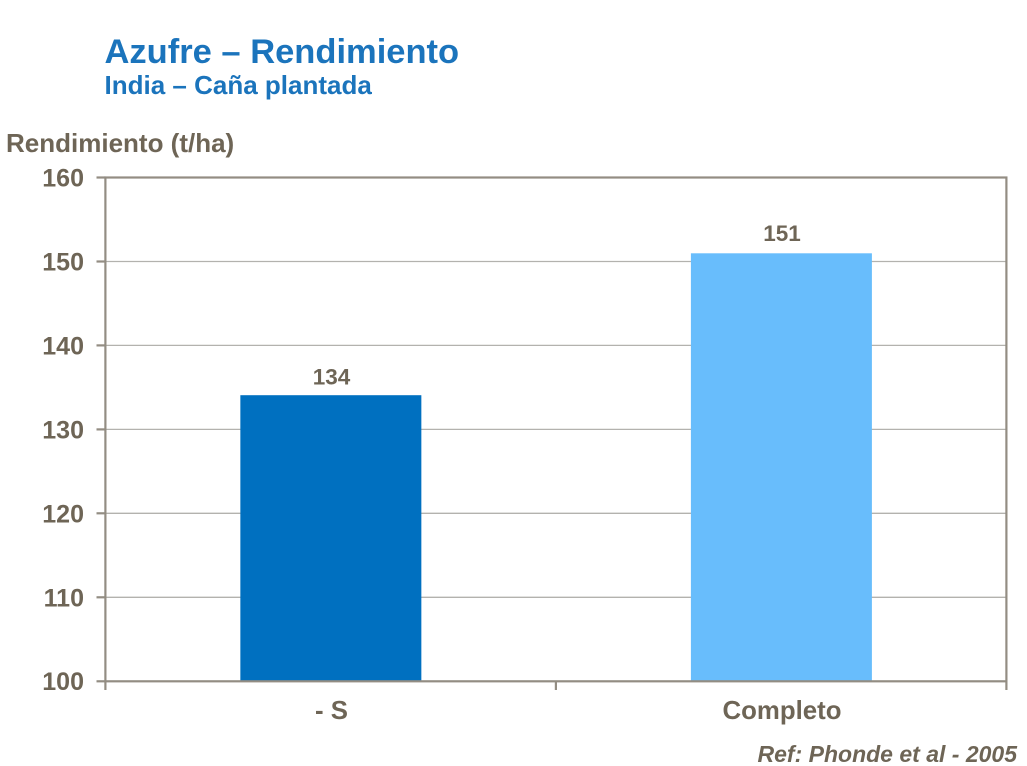  Describe the element at coordinates (331, 711) in the screenshot. I see `svg-text: - S` at that location.